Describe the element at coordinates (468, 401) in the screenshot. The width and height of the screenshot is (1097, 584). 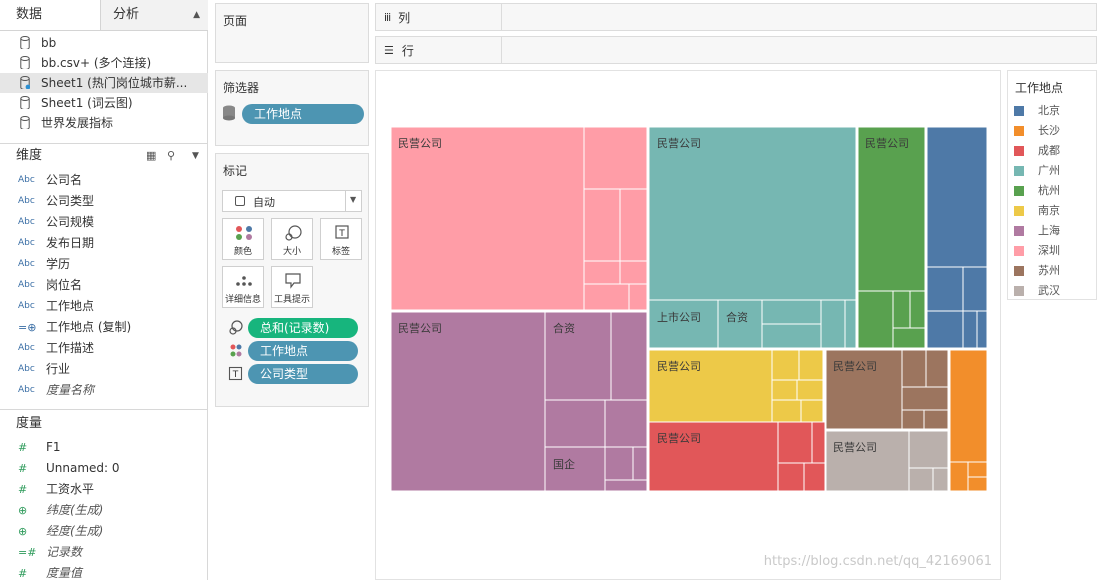
I see `tile-shanghai-private` at that location.